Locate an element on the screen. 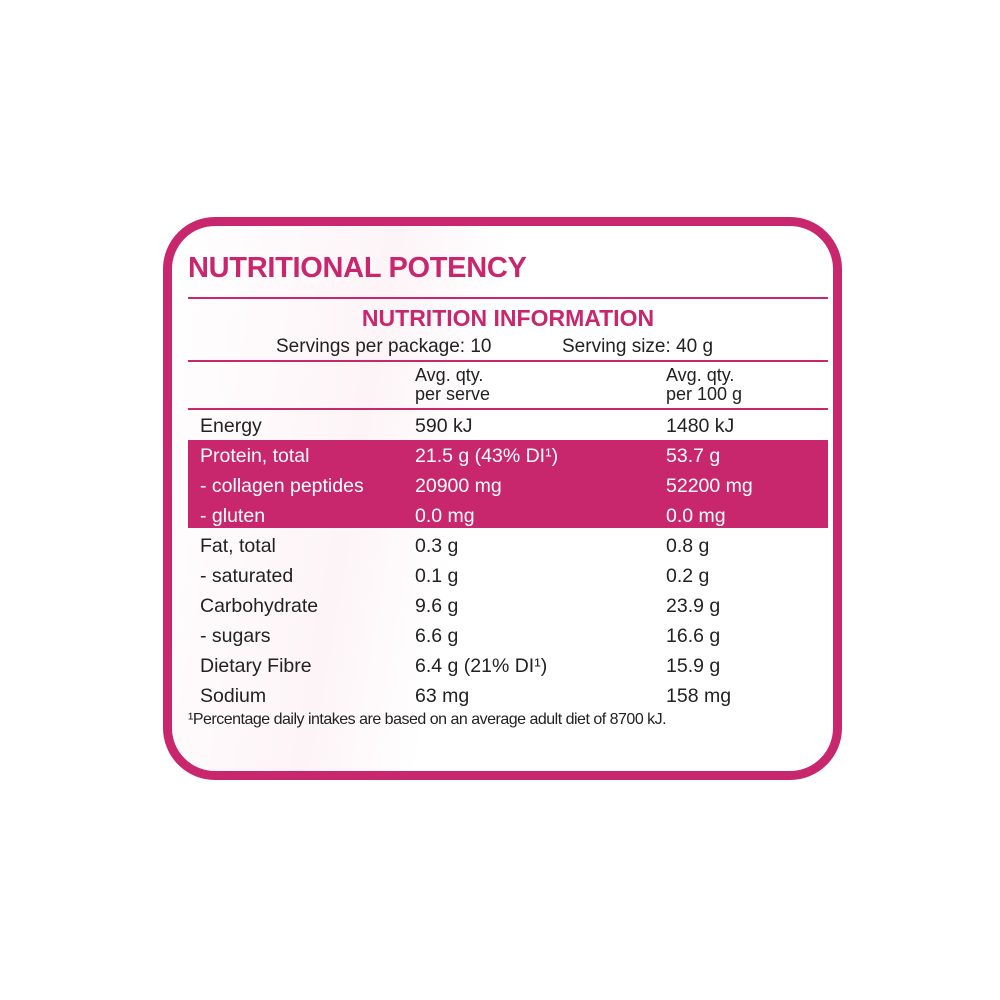  per-100g-value: 0.8 g is located at coordinates (688, 546).